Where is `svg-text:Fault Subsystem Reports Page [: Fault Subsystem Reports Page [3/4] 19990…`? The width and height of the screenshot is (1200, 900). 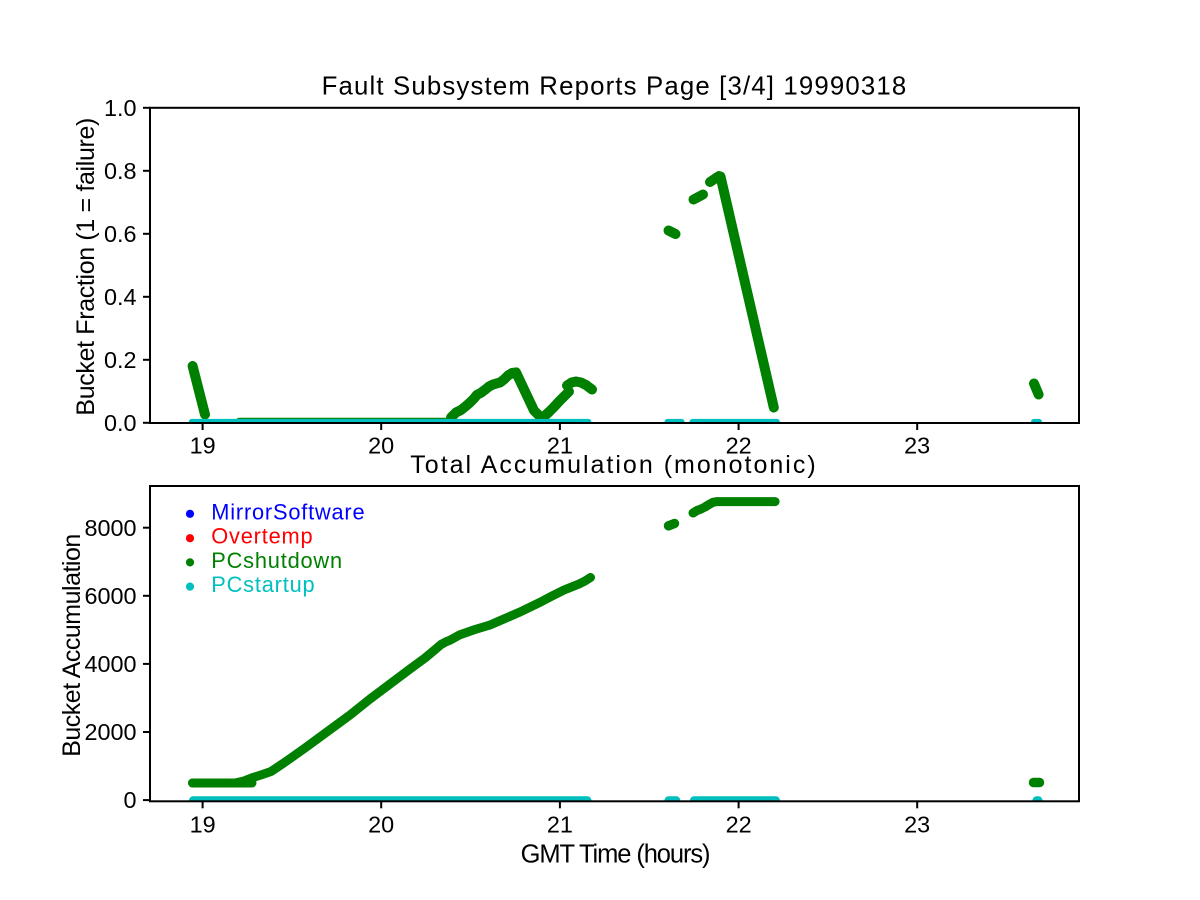 svg-text:Fault Subsystem Reports Page [: Fault Subsystem Reports Page [3/4] 19990… is located at coordinates (615, 86).